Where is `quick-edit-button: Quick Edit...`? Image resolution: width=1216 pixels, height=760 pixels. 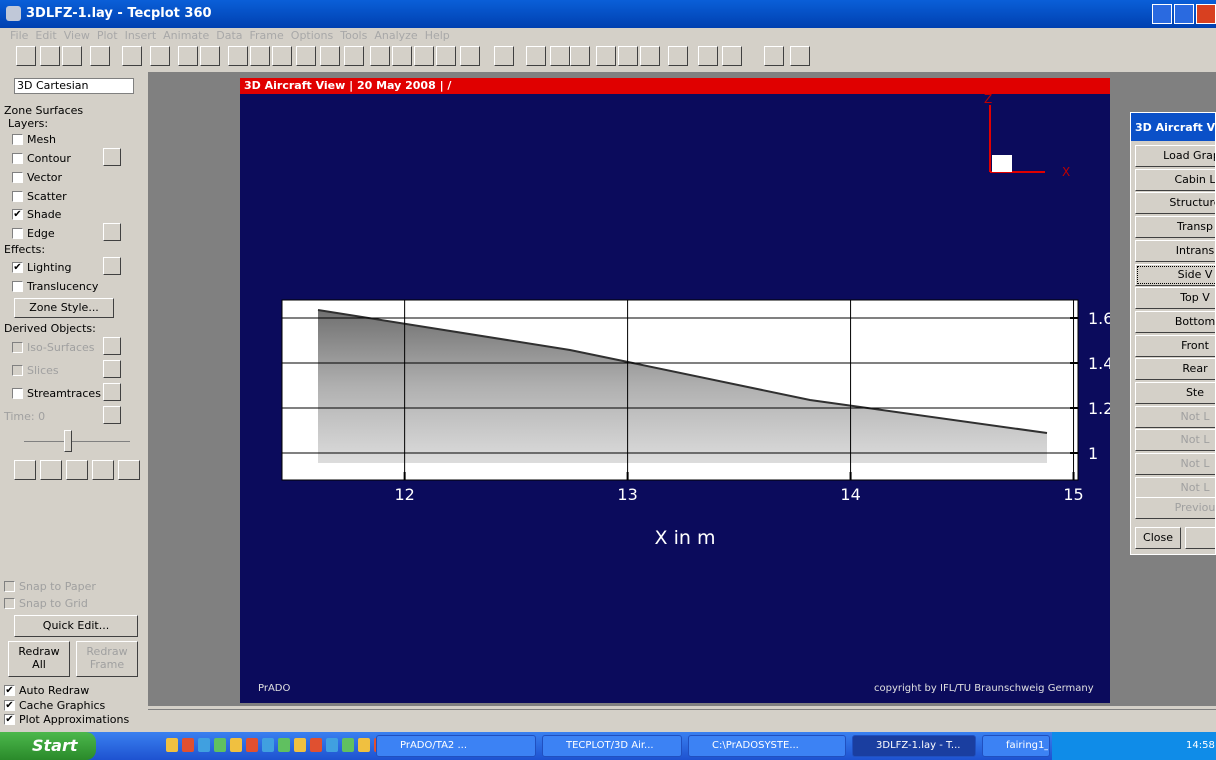
quick-edit-button: Quick Edit... is located at coordinates (76, 626).